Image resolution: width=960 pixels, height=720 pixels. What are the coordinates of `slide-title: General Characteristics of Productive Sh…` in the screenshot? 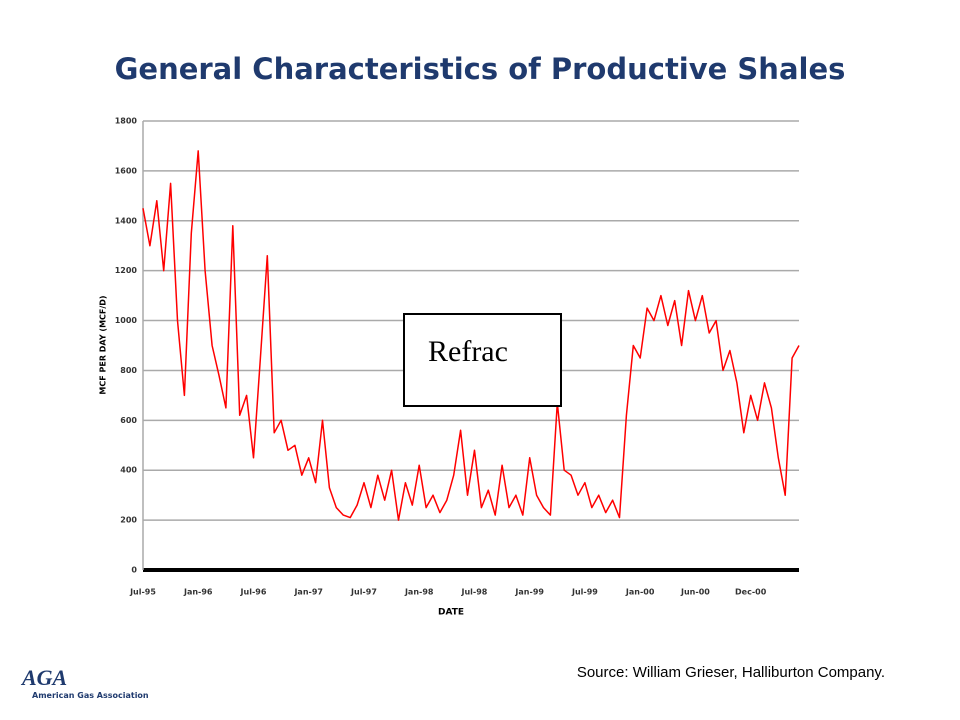 It's located at (480, 69).